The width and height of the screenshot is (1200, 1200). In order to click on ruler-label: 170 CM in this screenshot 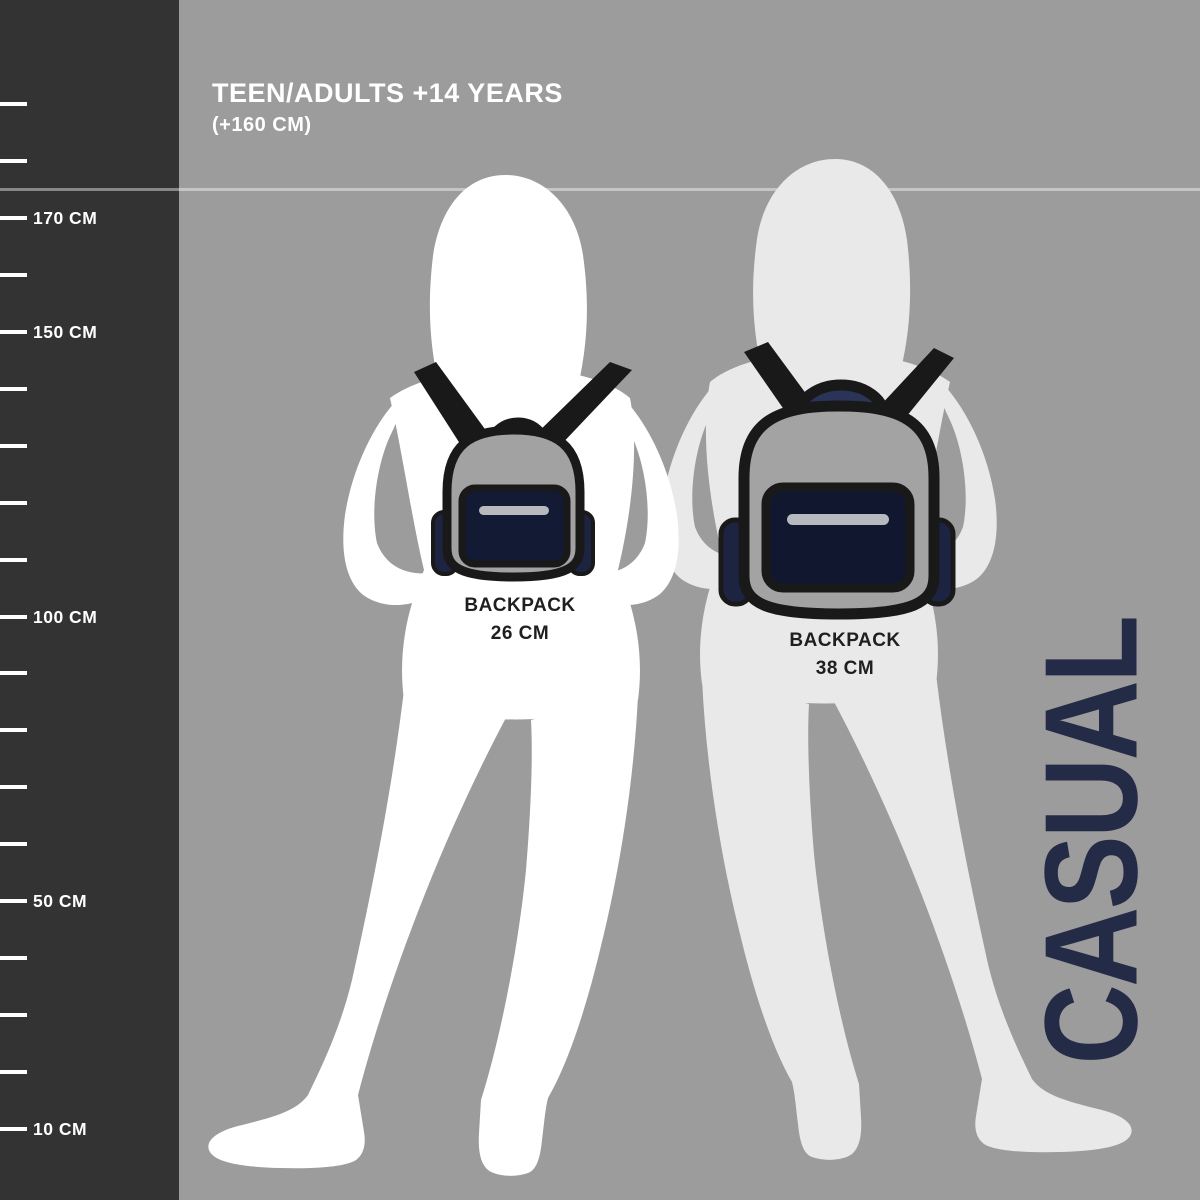, I will do `click(65, 217)`.